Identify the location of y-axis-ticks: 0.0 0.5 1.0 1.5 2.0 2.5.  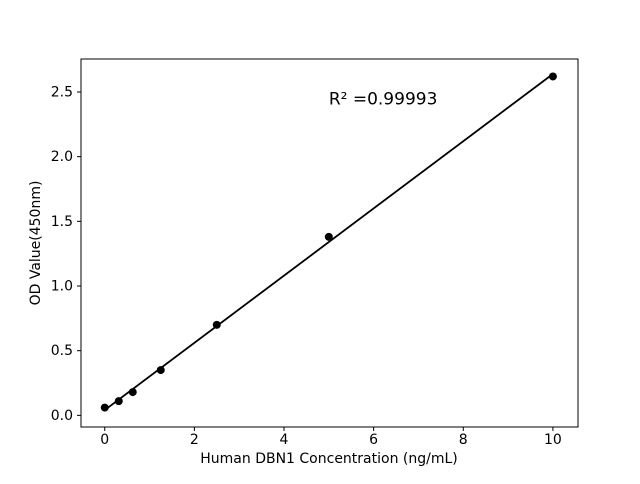
(66, 254).